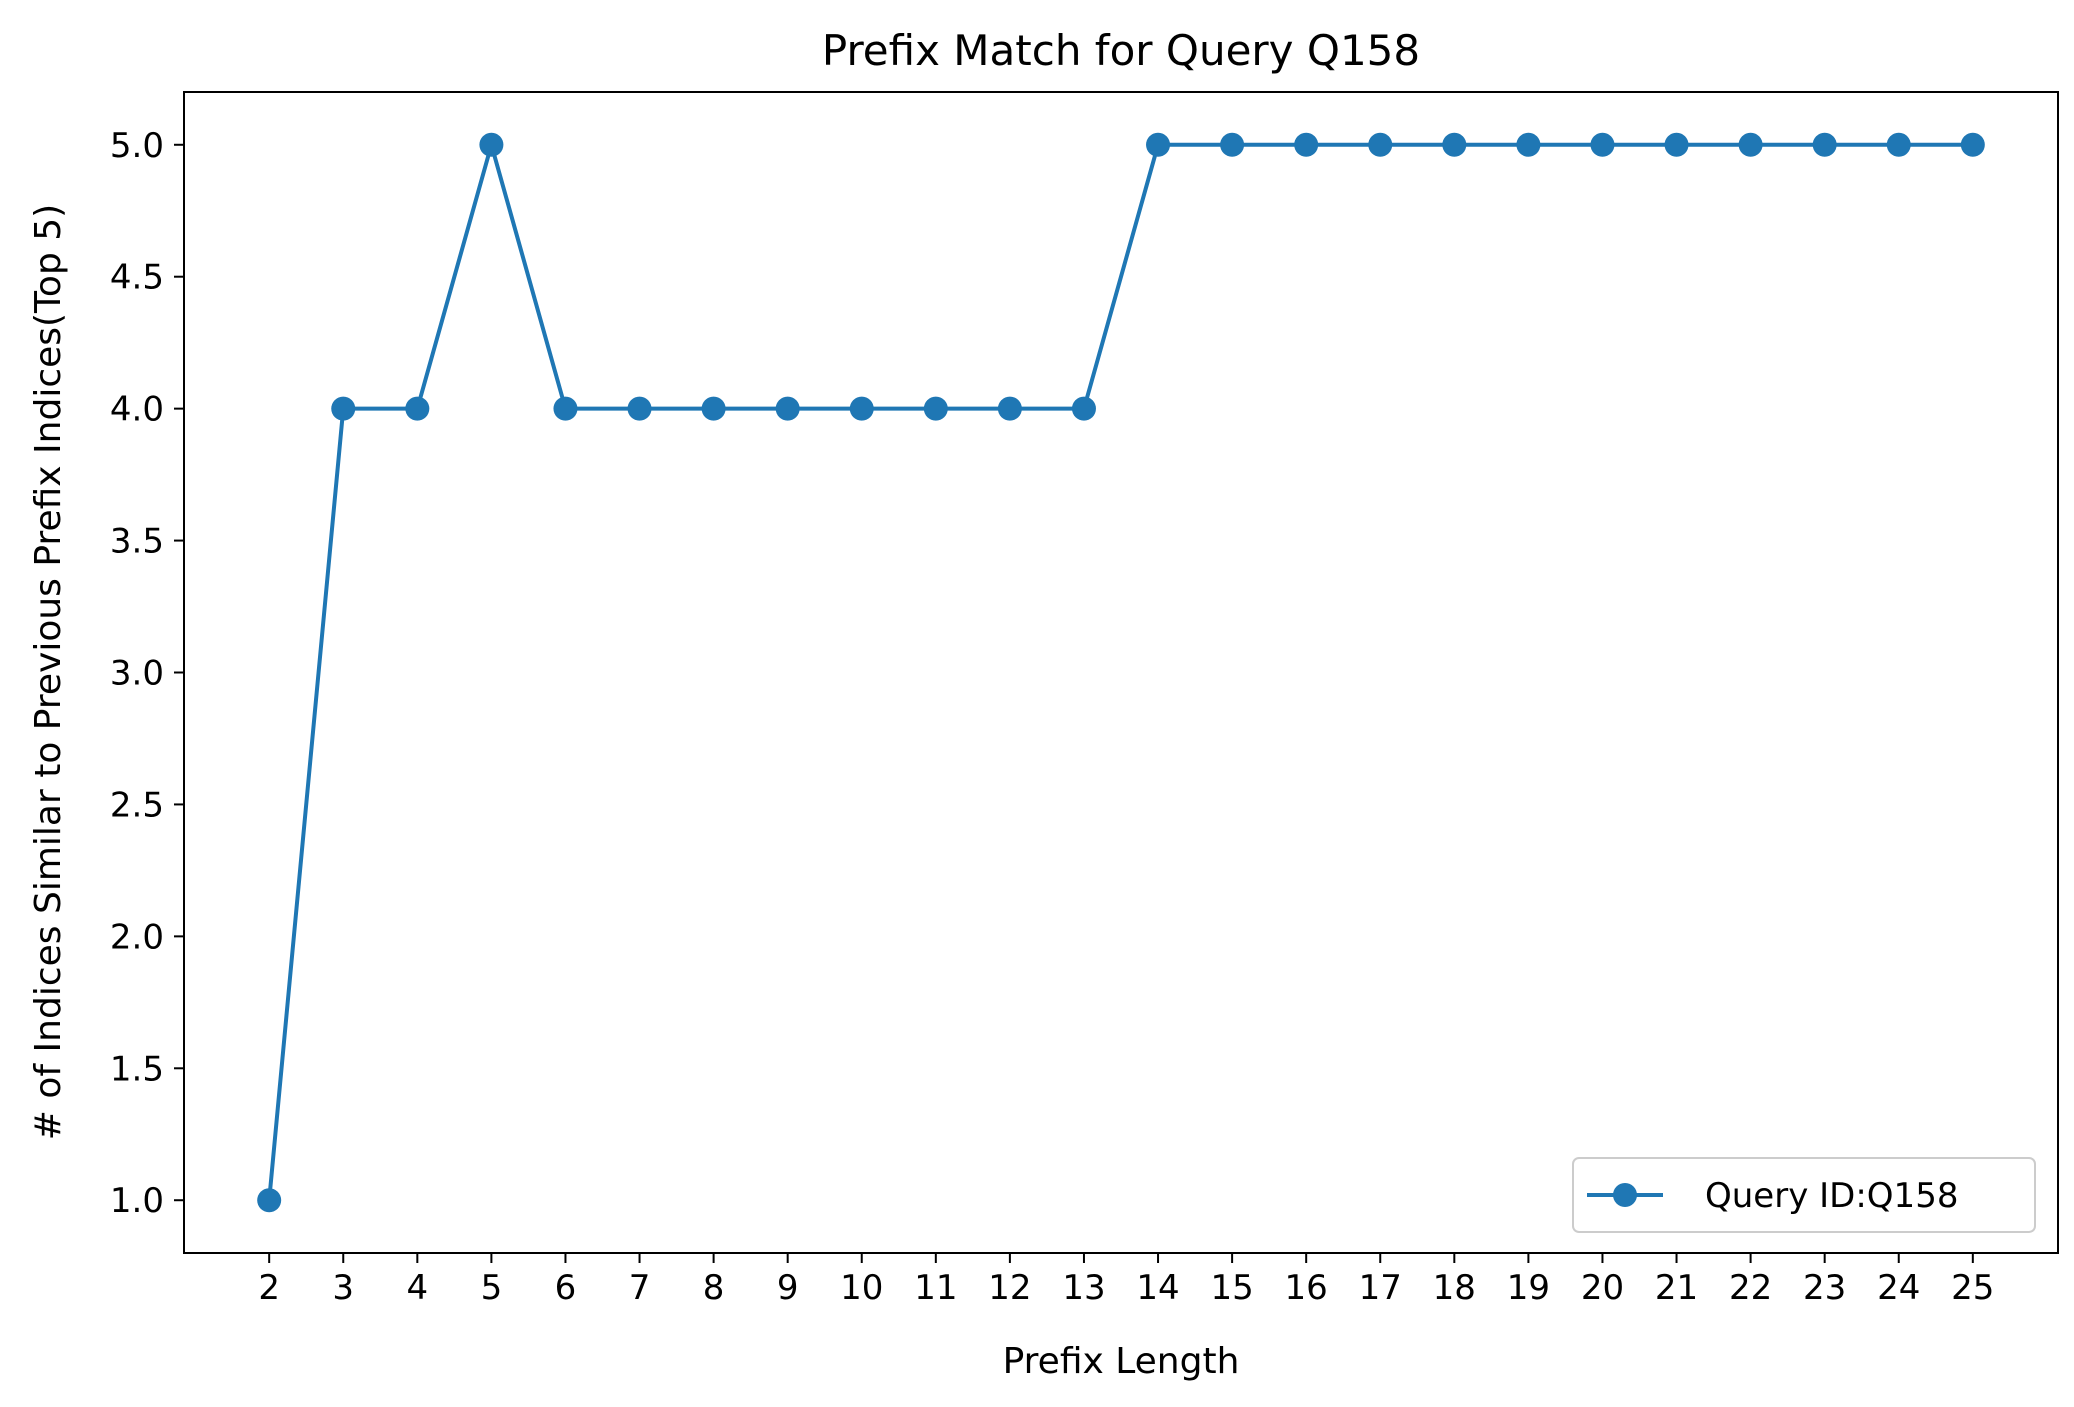  Describe the element at coordinates (137, 937) in the screenshot. I see `y-tick-label: 2.0` at that location.